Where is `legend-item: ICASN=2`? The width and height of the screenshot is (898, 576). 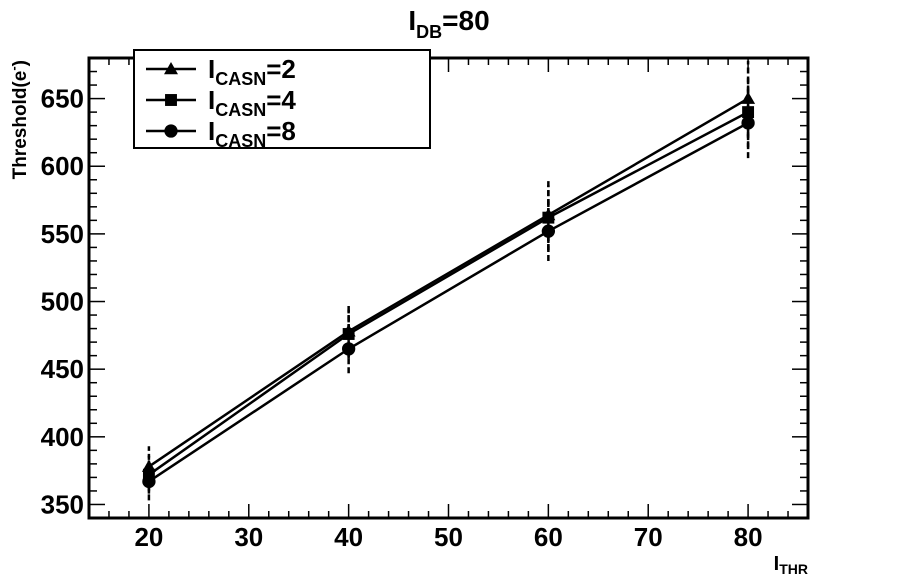
legend-item: ICASN=2 is located at coordinates (221, 71).